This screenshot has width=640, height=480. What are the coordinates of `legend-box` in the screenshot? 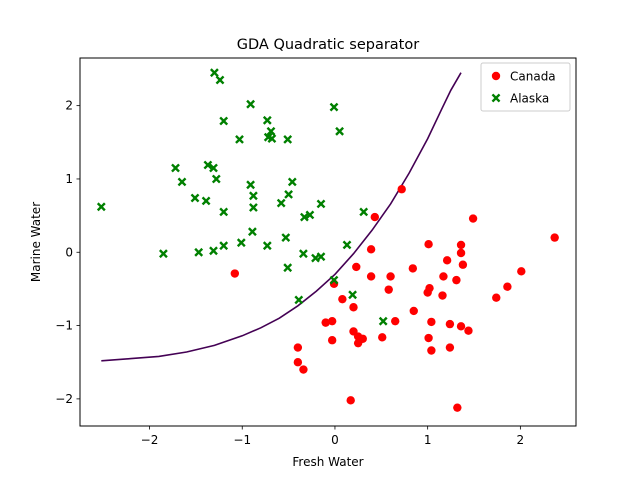 It's located at (525, 87).